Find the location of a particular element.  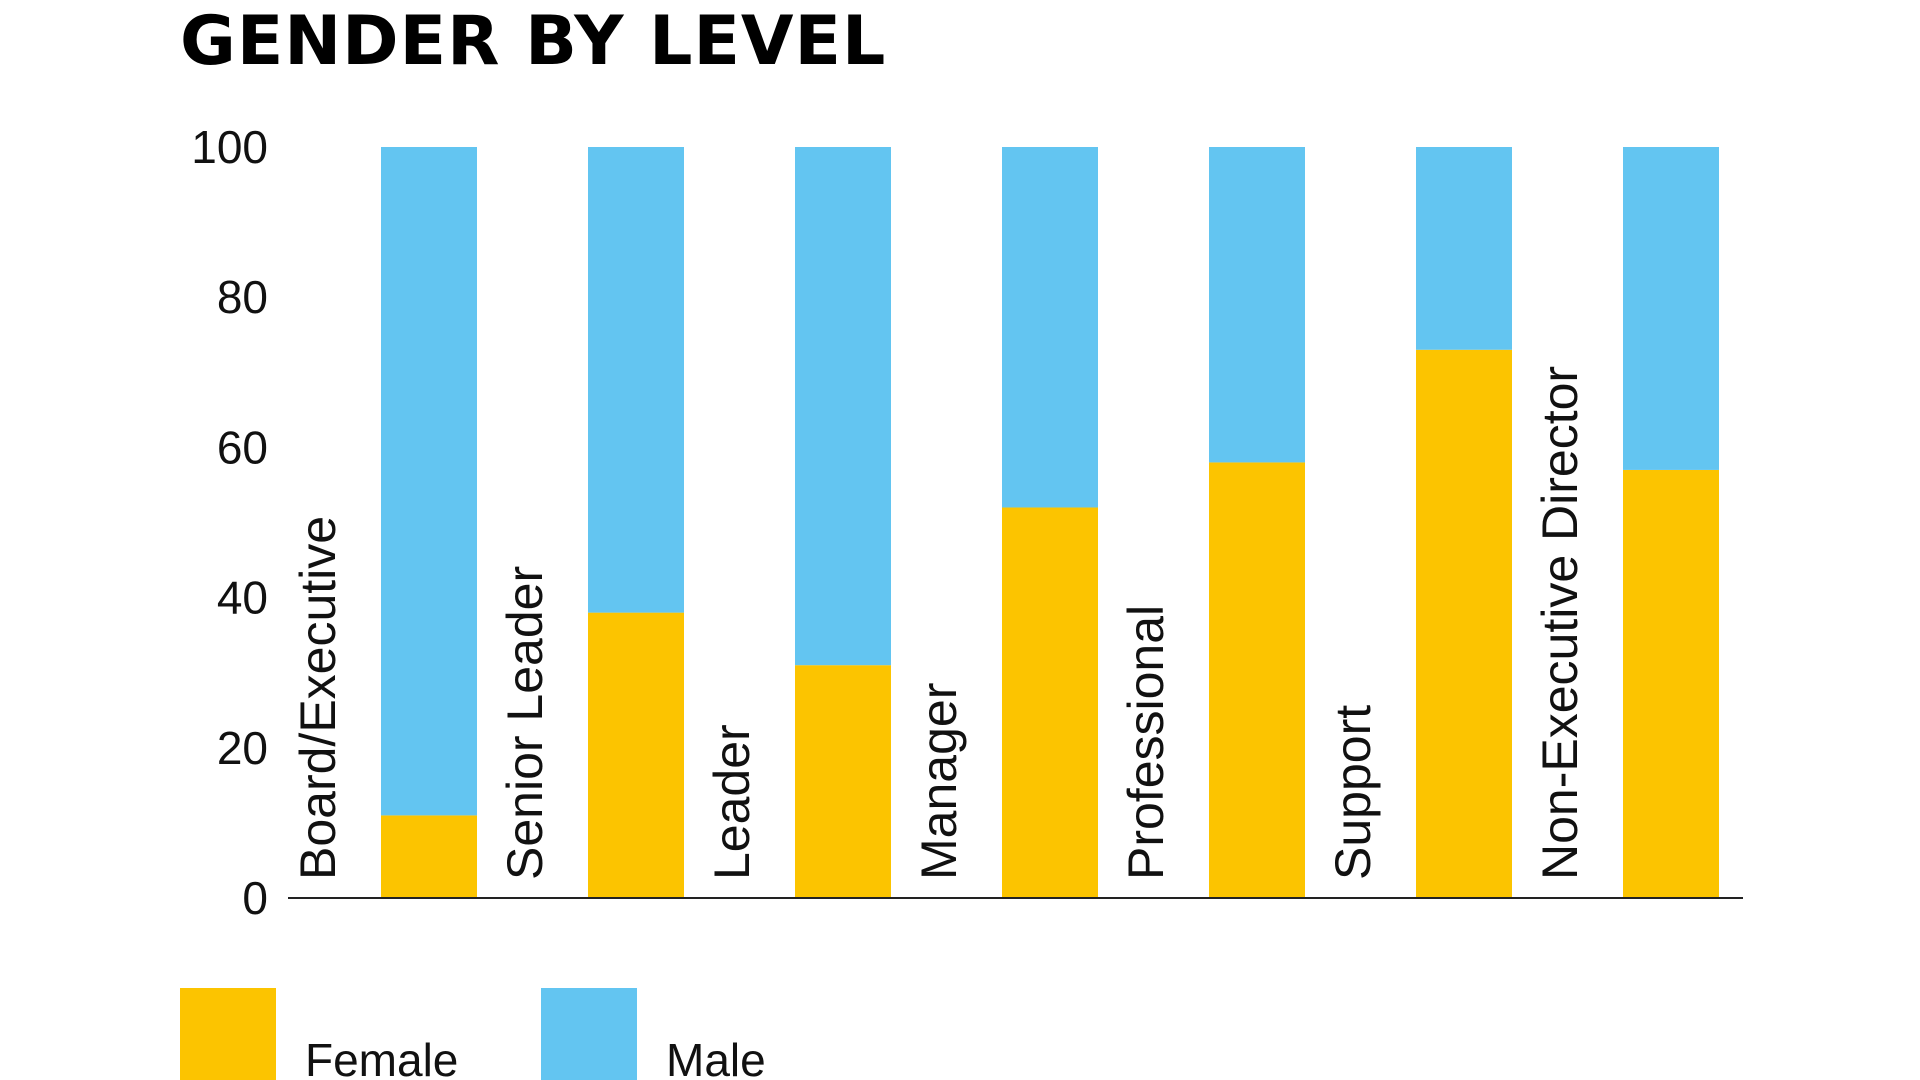

bar-female-professional is located at coordinates (1257, 680).